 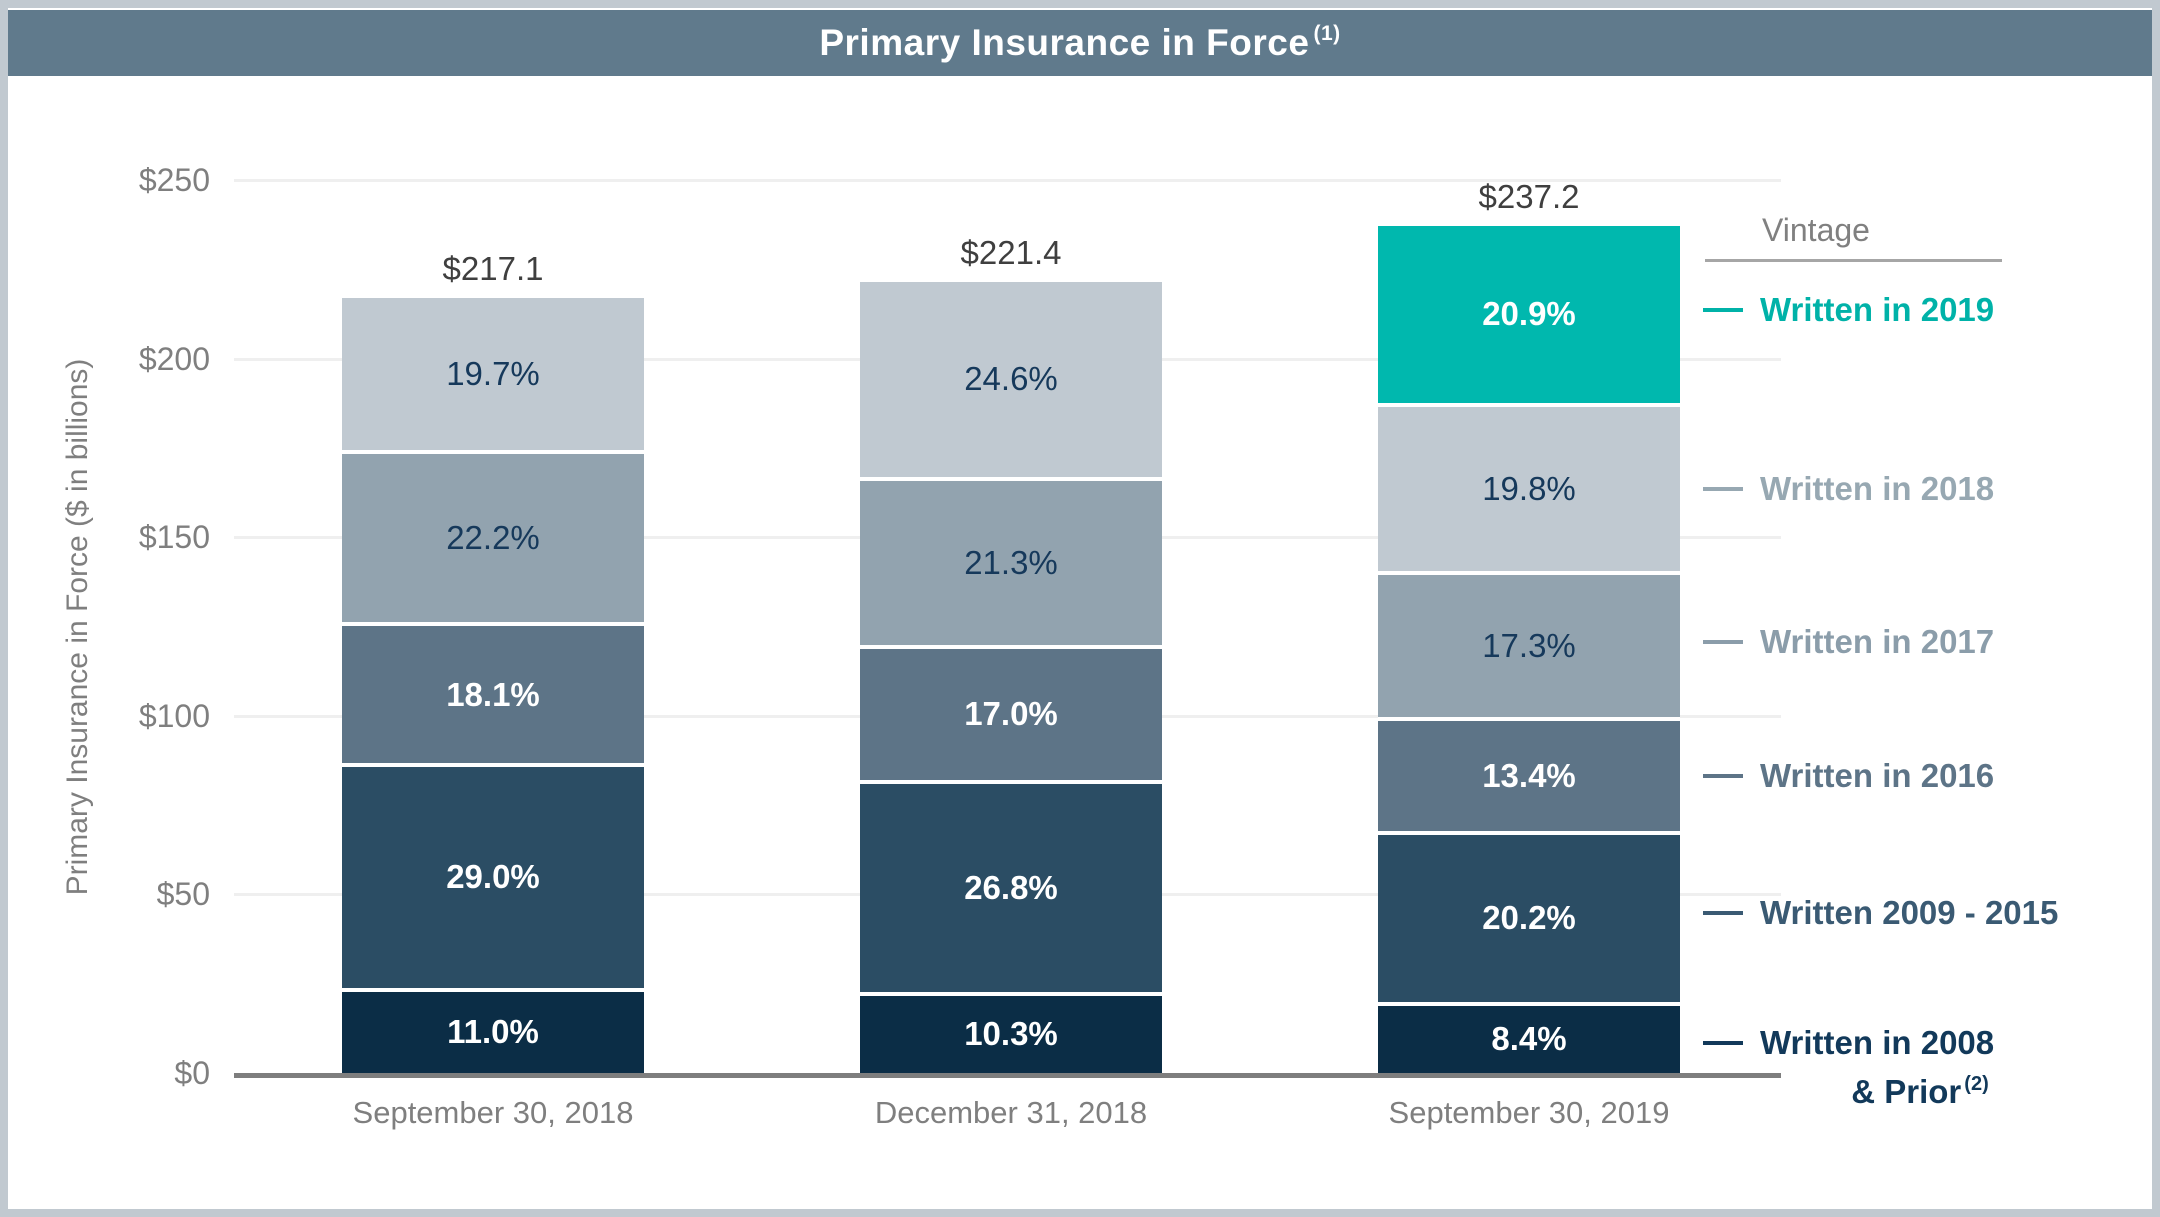 What do you see at coordinates (493, 268) in the screenshot?
I see `bar-total-label: $217.1` at bounding box center [493, 268].